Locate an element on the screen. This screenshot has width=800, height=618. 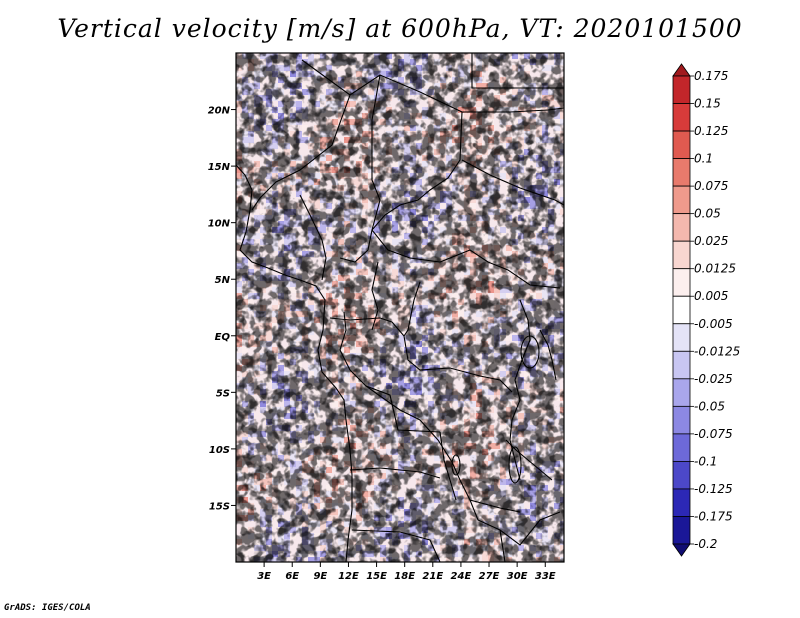
x-tick-label: 33E is located at coordinates (545, 576).